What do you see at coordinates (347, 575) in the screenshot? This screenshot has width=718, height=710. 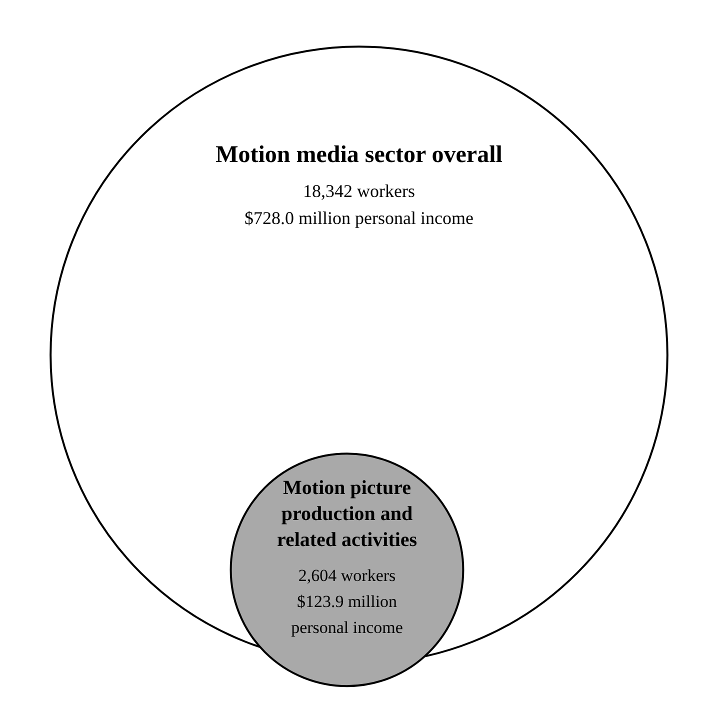 I see `data-label: 2,604 workers` at bounding box center [347, 575].